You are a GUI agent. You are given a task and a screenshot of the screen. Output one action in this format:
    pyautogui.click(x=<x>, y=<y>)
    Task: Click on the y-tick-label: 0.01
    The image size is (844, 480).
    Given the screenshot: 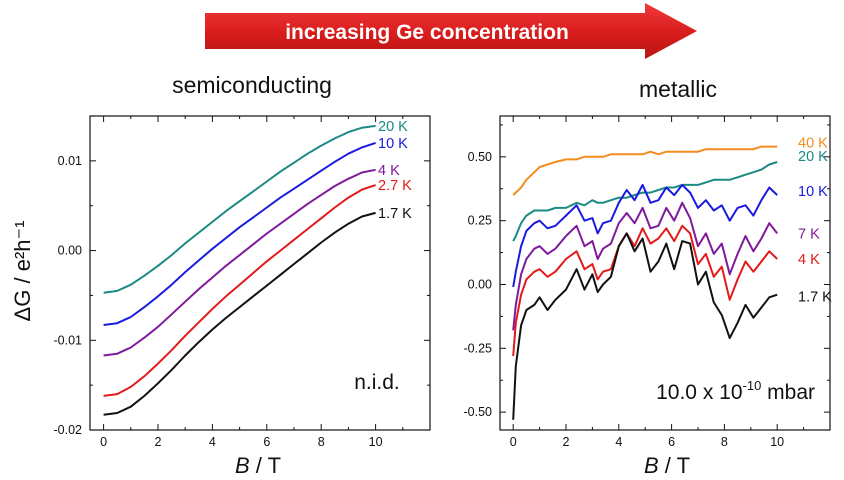 What is the action you would take?
    pyautogui.click(x=70, y=161)
    